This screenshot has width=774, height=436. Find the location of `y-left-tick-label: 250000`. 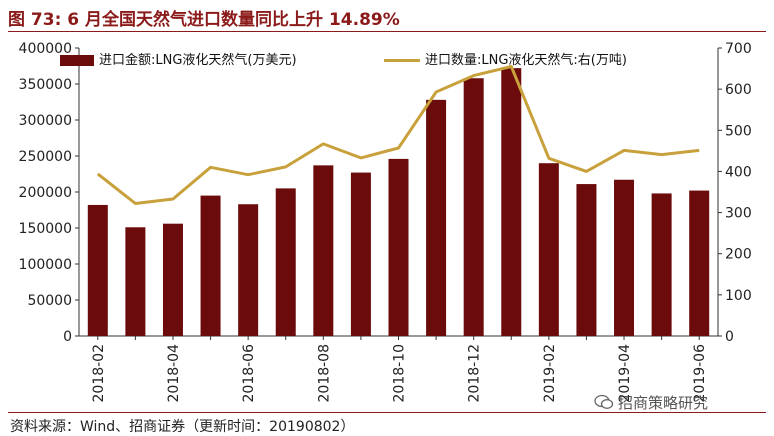

y-left-tick-label: 250000 is located at coordinates (45, 157).